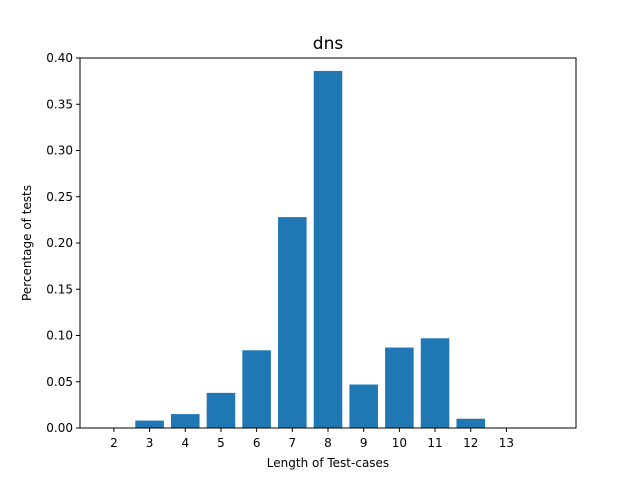 The height and width of the screenshot is (480, 640). Describe the element at coordinates (257, 443) in the screenshot. I see `x-tick-label: 6` at that location.